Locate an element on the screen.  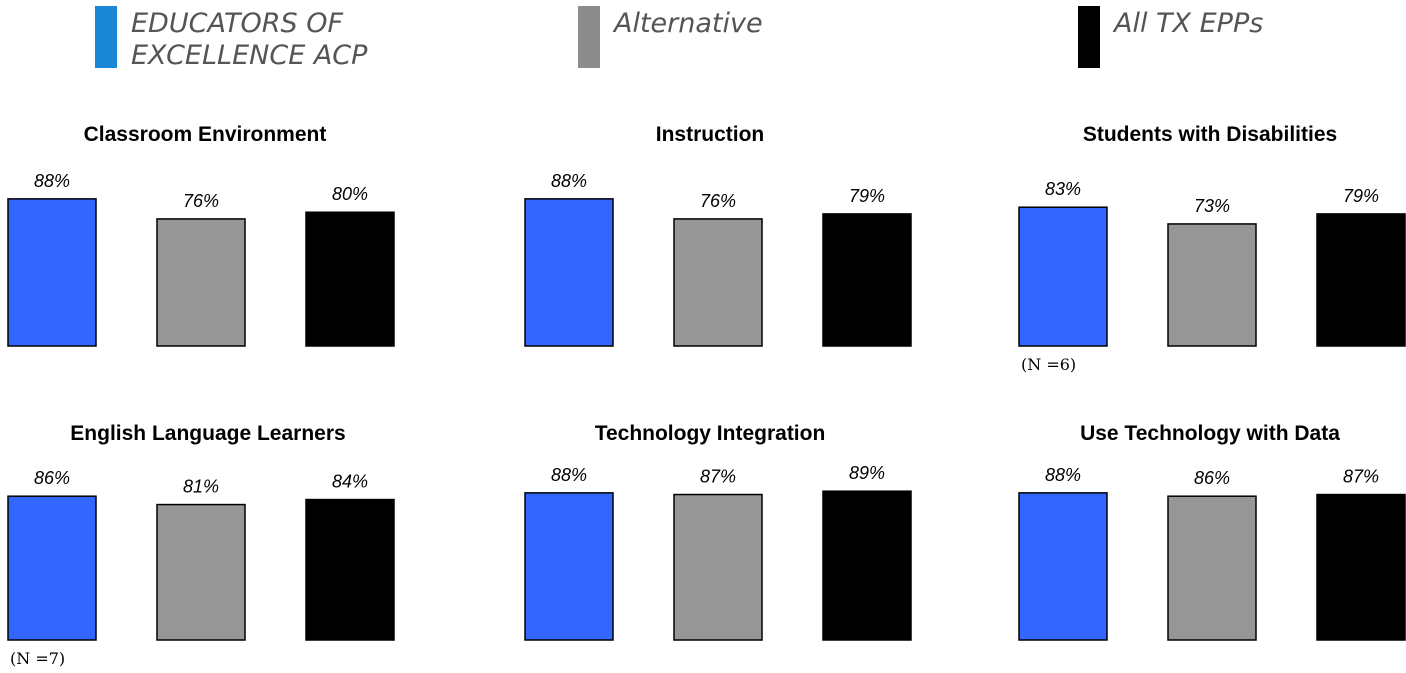
legend-label-line-1: EDUCATORS OF is located at coordinates (237, 23).